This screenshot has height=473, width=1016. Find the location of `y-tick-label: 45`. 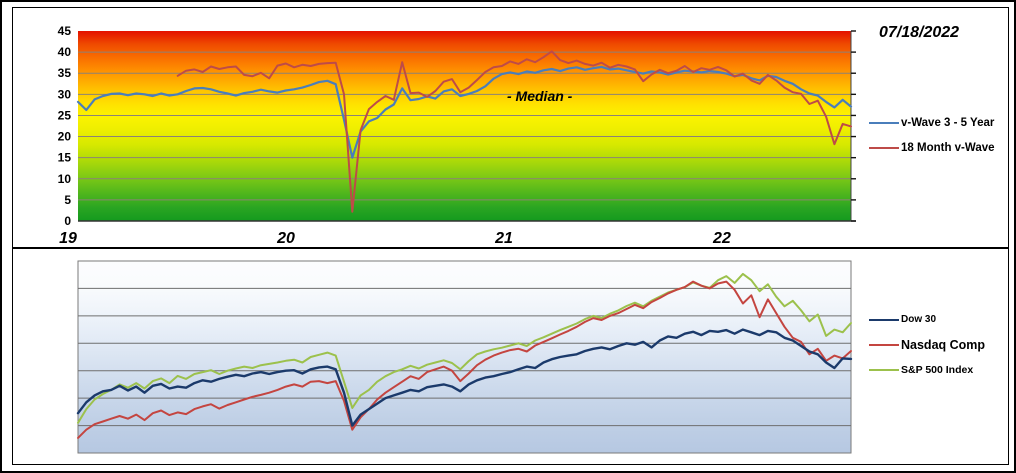

y-tick-label: 45 is located at coordinates (65, 31).